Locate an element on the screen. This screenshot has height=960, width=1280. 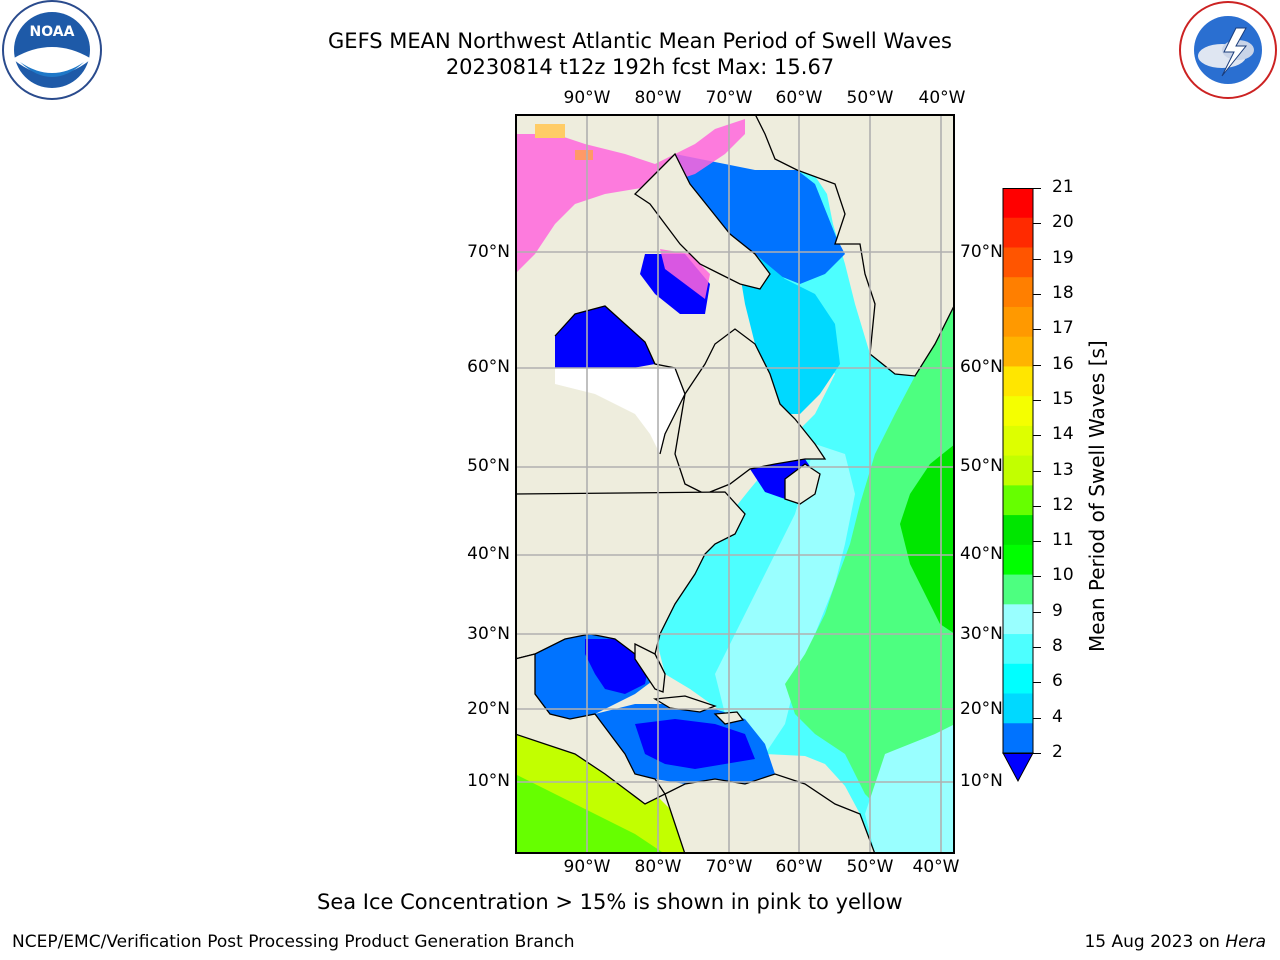
lon-tick-bottom-80w: 80°W is located at coordinates (658, 867).